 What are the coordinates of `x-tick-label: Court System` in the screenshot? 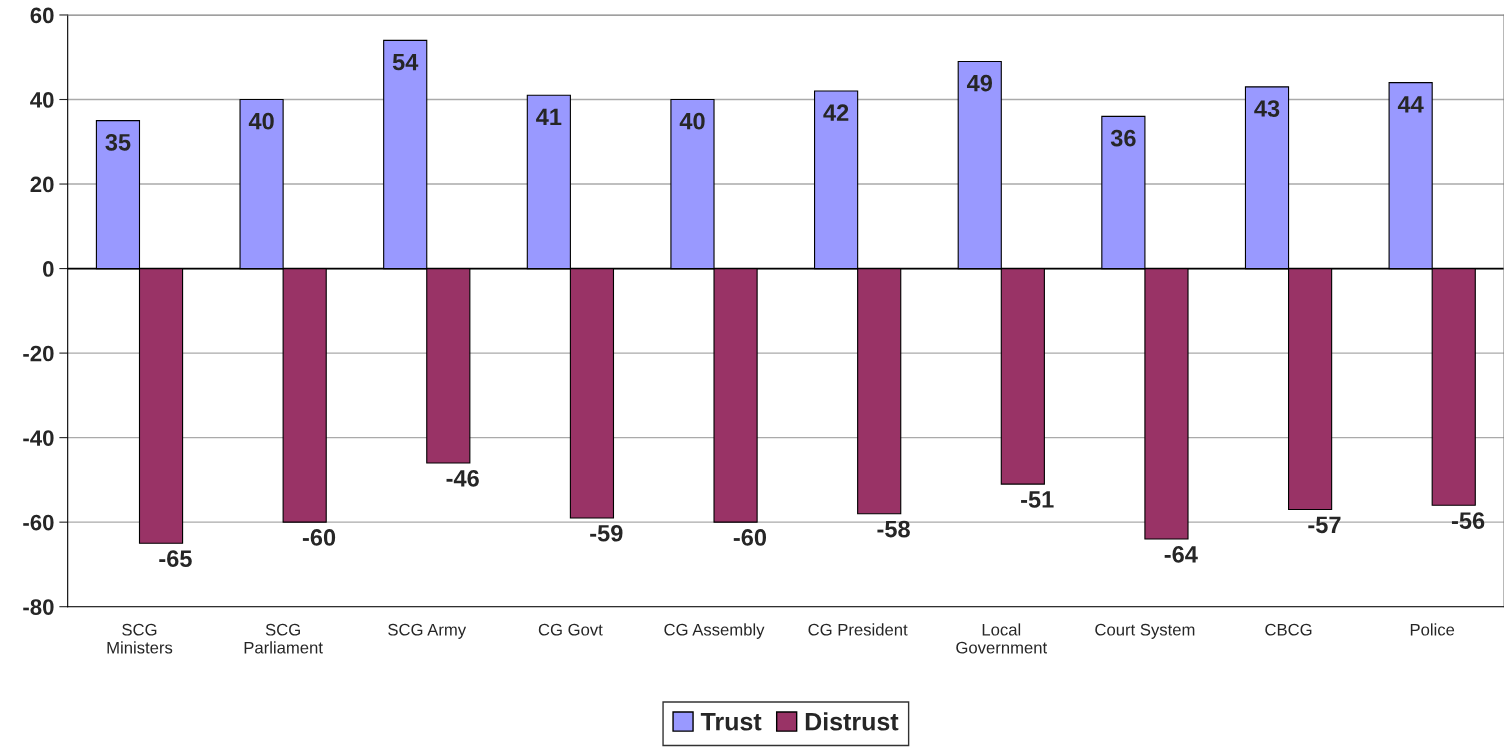 It's located at (1145, 631).